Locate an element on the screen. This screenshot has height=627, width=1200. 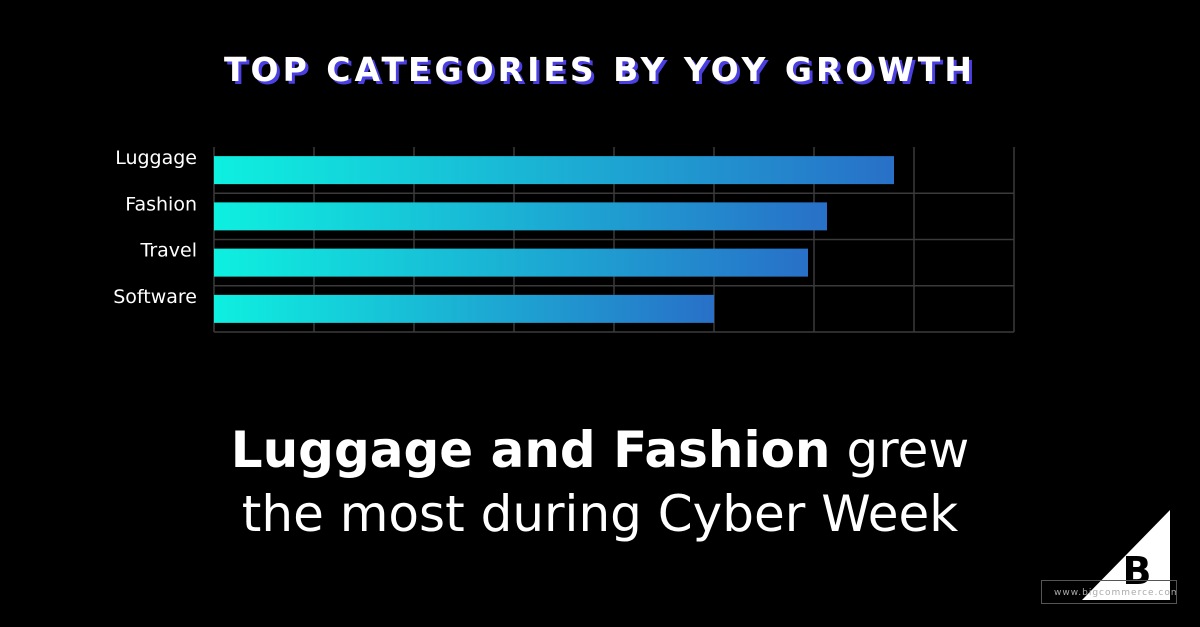
chart-title: TOP CATEGORIES BY YOY GROWTH is located at coordinates (600, 69).